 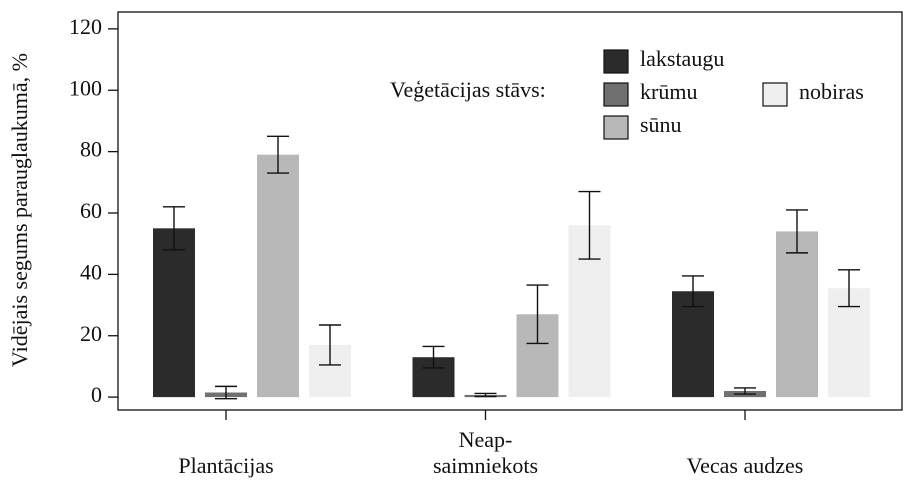 I want to click on legend-title: Veģetācijas stāvs:, so click(x=468, y=89).